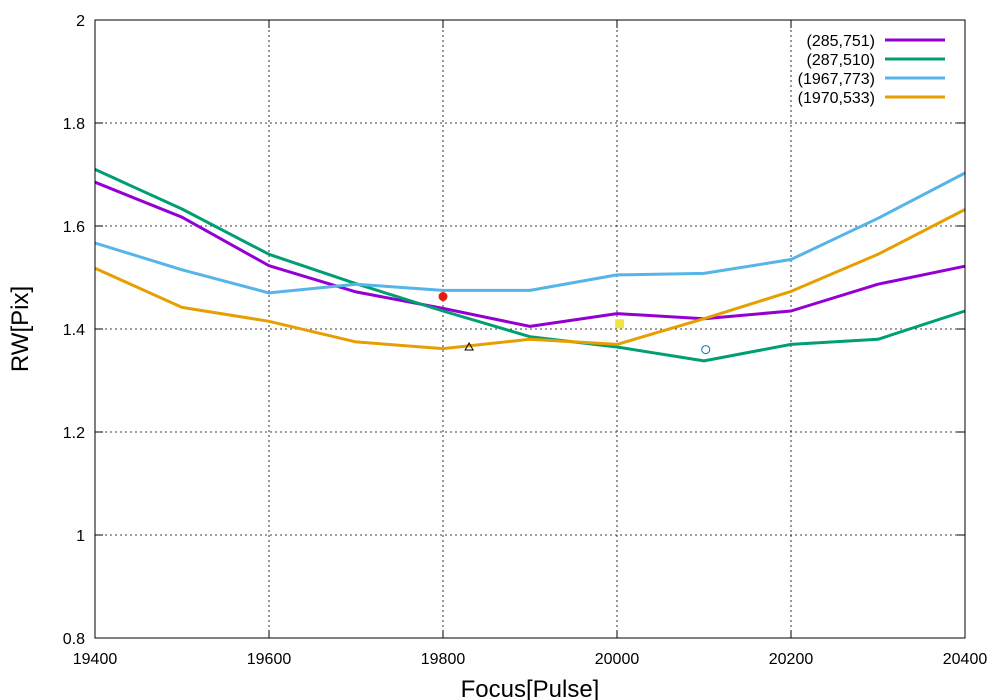 This screenshot has height=700, width=1000. Describe the element at coordinates (871, 70) in the screenshot. I see `legend: (285,751) (287,510) (1967,773) (1970,533)` at that location.